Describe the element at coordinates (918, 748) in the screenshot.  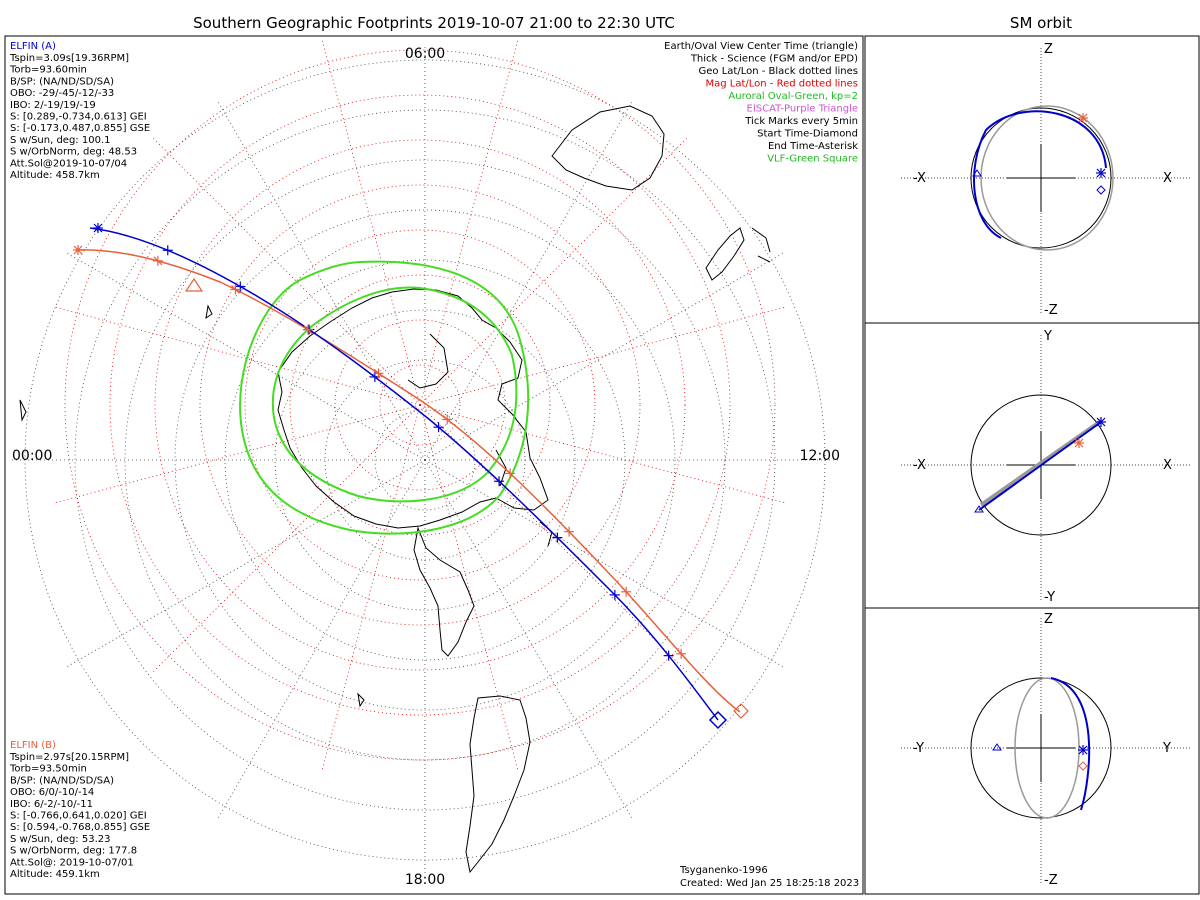
I see `orbit-axis-label-left: -Y` at that location.